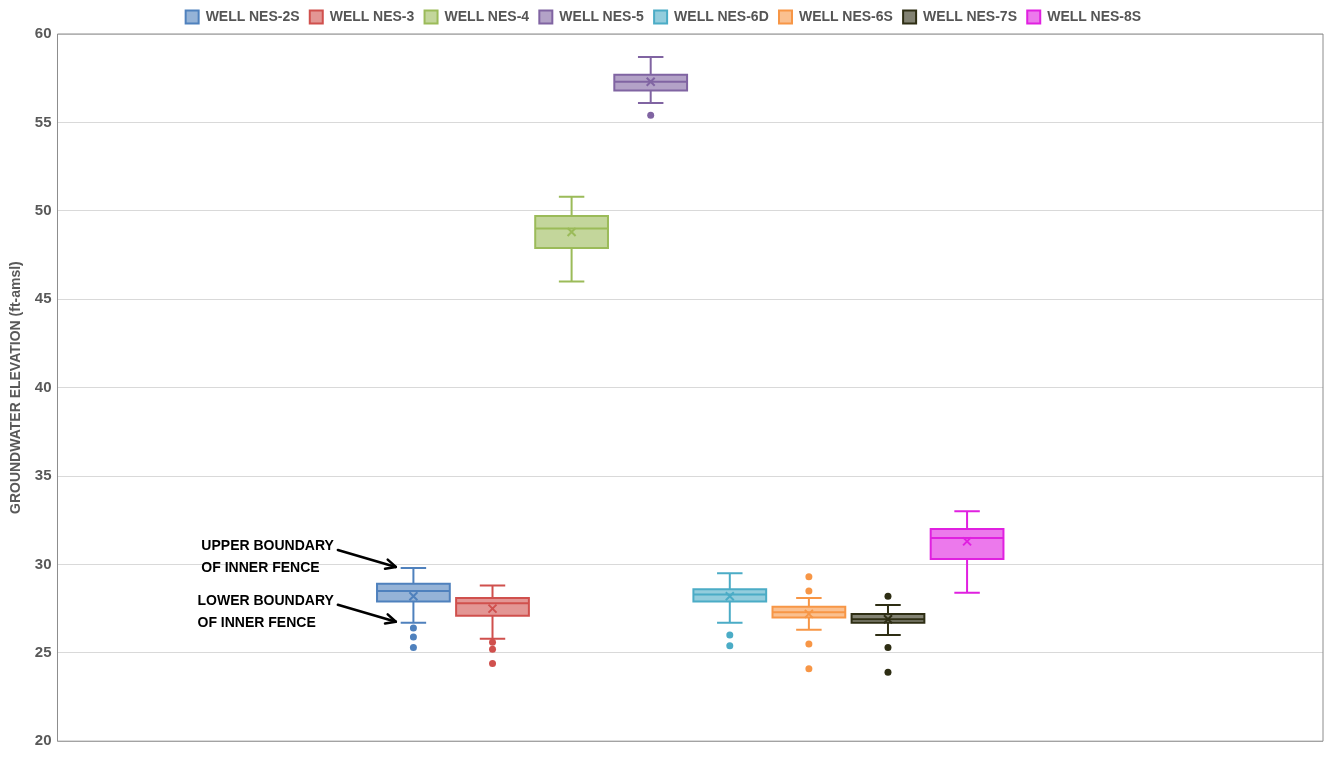 The image size is (1327, 782). I want to click on legend-label: WELL NES-6D, so click(721, 15).